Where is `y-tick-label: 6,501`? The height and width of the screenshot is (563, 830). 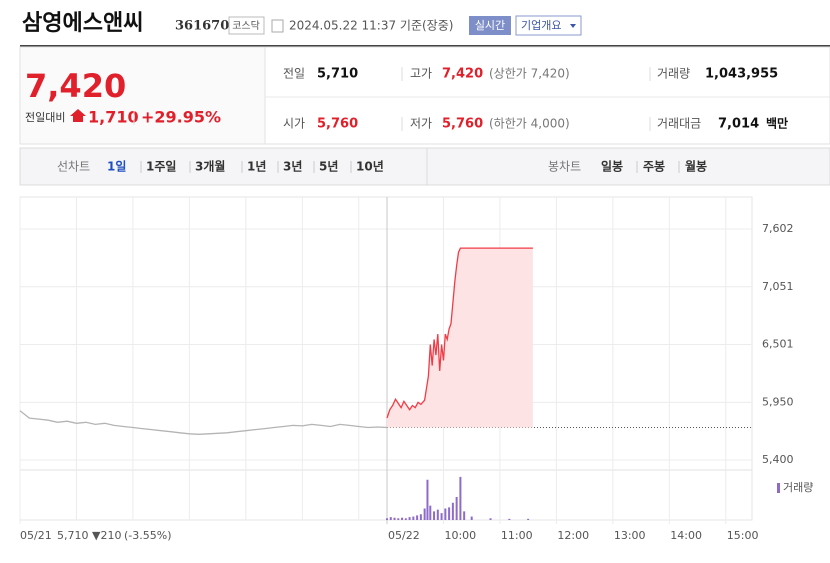
y-tick-label: 6,501 is located at coordinates (778, 344).